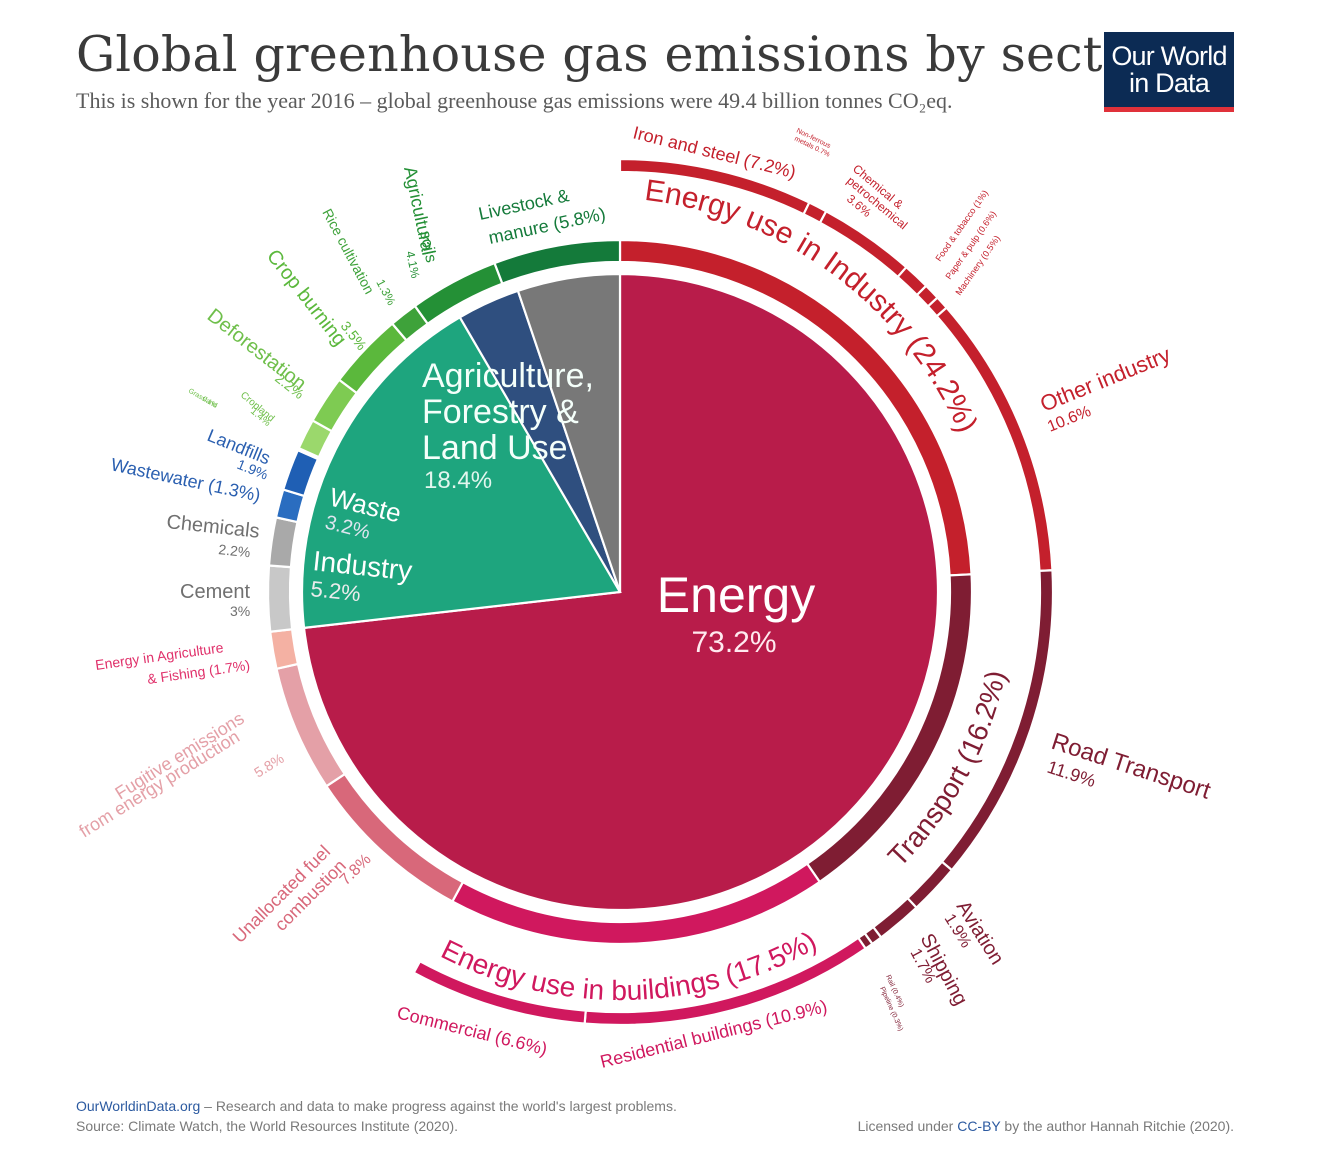 This screenshot has width=1334, height=1166. What do you see at coordinates (495, 448) in the screenshot?
I see `agriculture-label-line: Land Use` at bounding box center [495, 448].